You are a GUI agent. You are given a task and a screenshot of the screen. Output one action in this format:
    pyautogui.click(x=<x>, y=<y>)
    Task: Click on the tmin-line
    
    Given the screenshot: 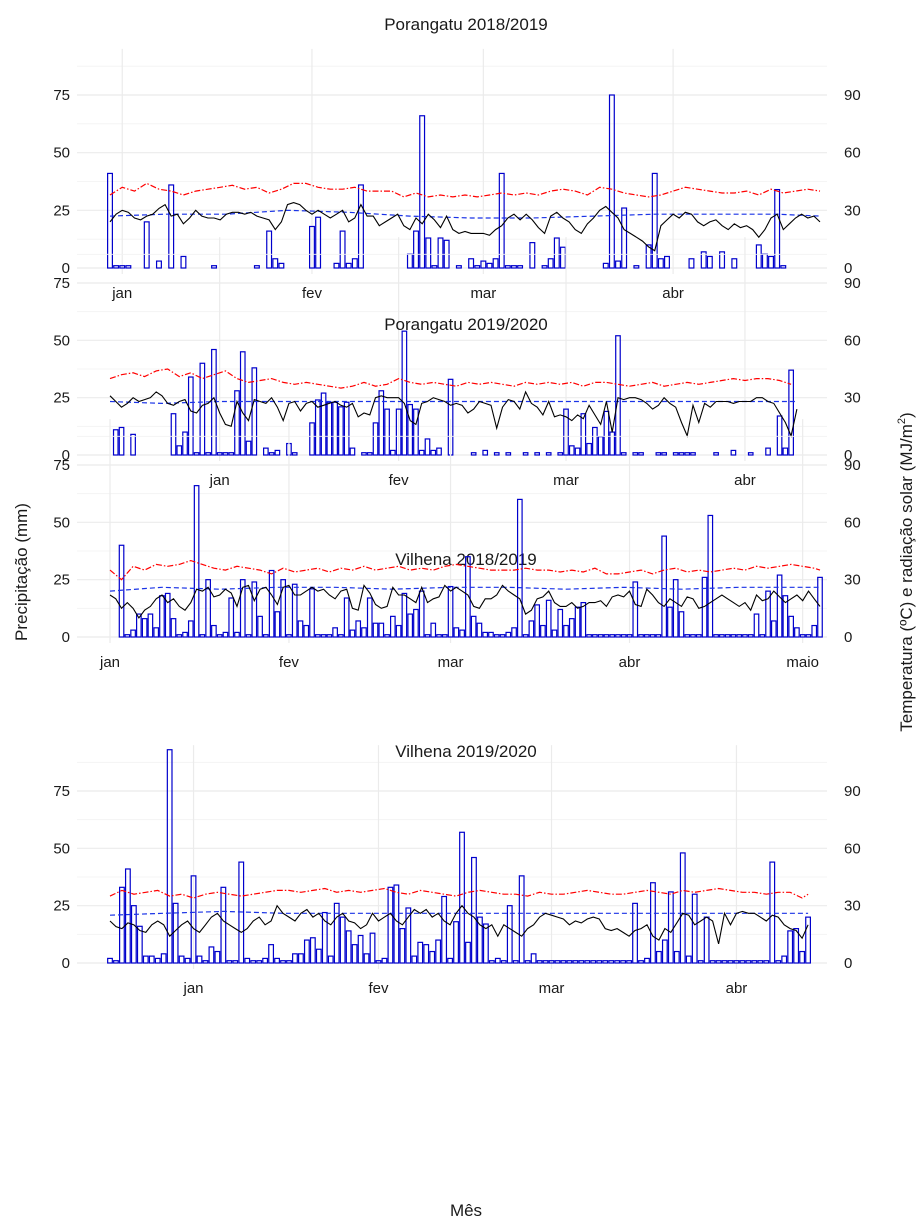 What is the action you would take?
    pyautogui.click(x=465, y=601)
    